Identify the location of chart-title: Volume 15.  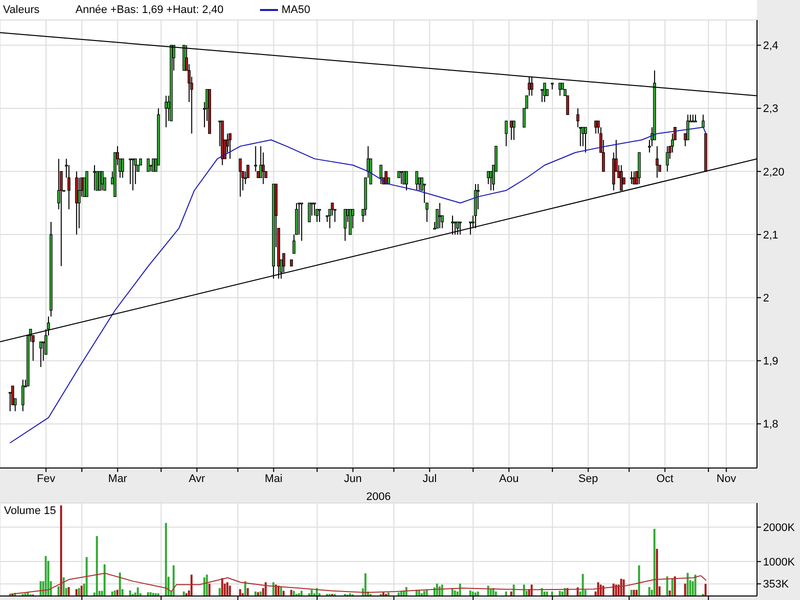
(30, 511).